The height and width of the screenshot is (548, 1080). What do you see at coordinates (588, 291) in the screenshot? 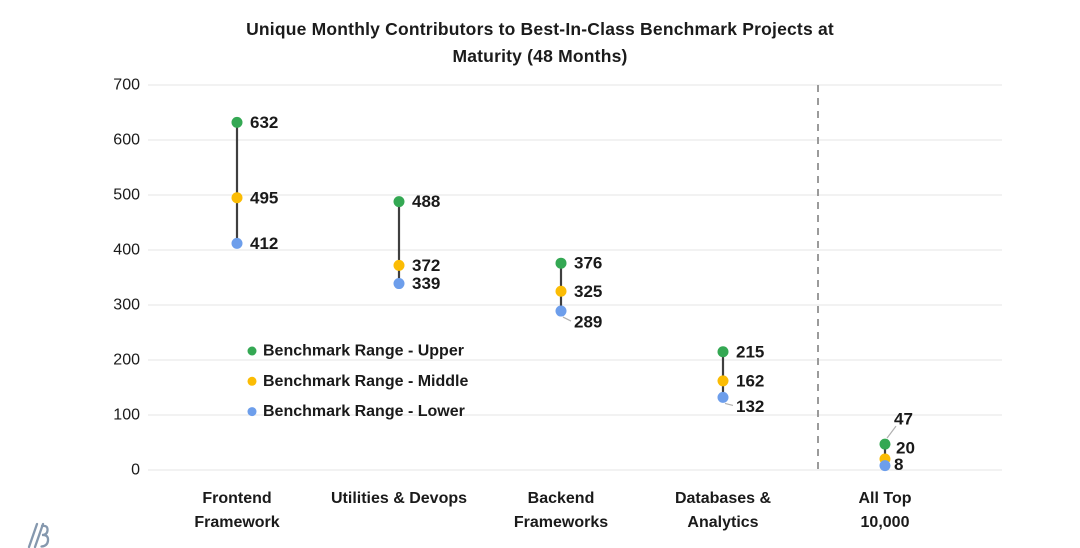
I see `data-label: 325` at bounding box center [588, 291].